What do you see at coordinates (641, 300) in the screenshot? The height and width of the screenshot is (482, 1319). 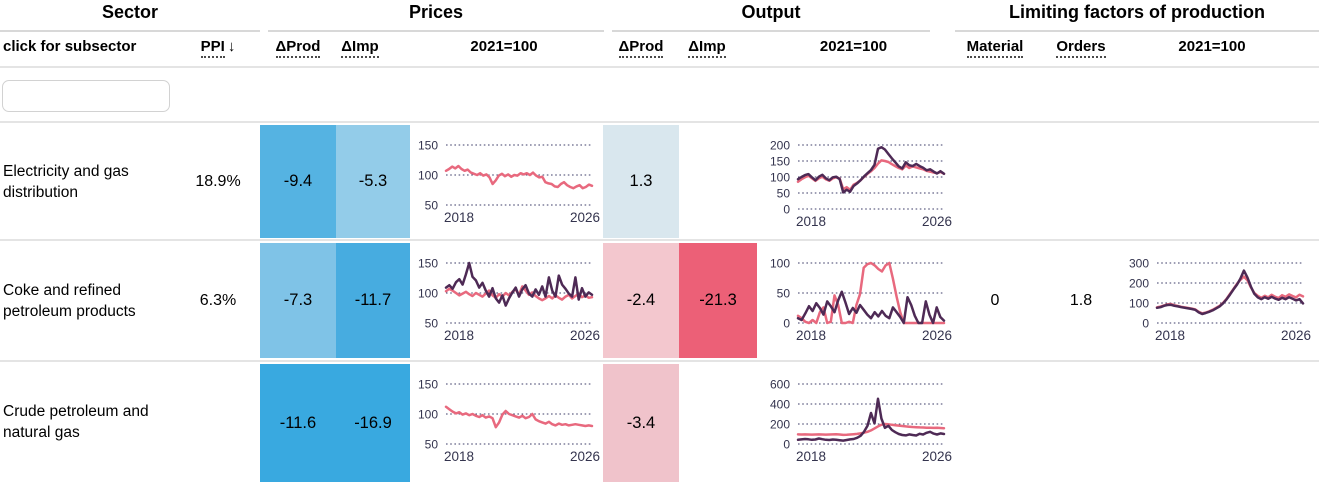 I see `output-dprod-cell: -2.4` at bounding box center [641, 300].